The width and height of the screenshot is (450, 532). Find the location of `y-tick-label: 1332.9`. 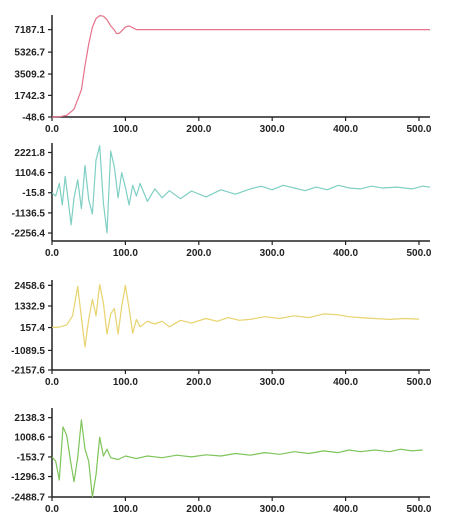

y-tick-label: 1332.9 is located at coordinates (29, 306).